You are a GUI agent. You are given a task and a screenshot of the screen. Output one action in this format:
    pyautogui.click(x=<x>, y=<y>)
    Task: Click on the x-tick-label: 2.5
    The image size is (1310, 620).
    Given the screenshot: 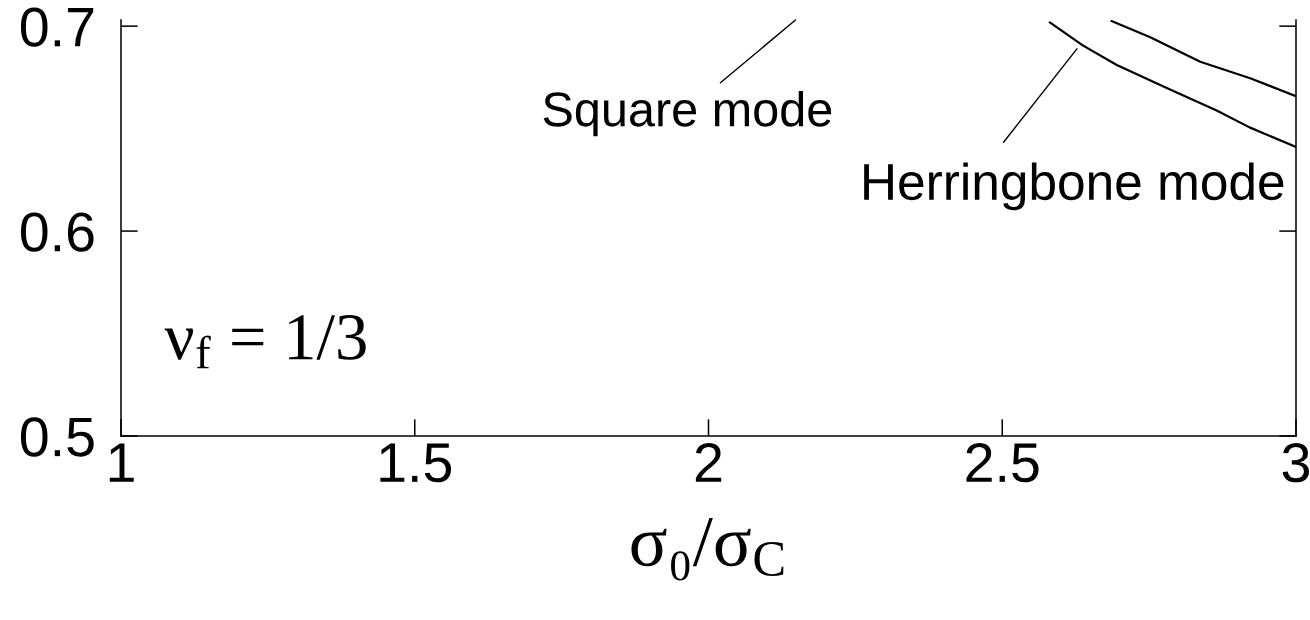 What is the action you would take?
    pyautogui.click(x=1002, y=463)
    